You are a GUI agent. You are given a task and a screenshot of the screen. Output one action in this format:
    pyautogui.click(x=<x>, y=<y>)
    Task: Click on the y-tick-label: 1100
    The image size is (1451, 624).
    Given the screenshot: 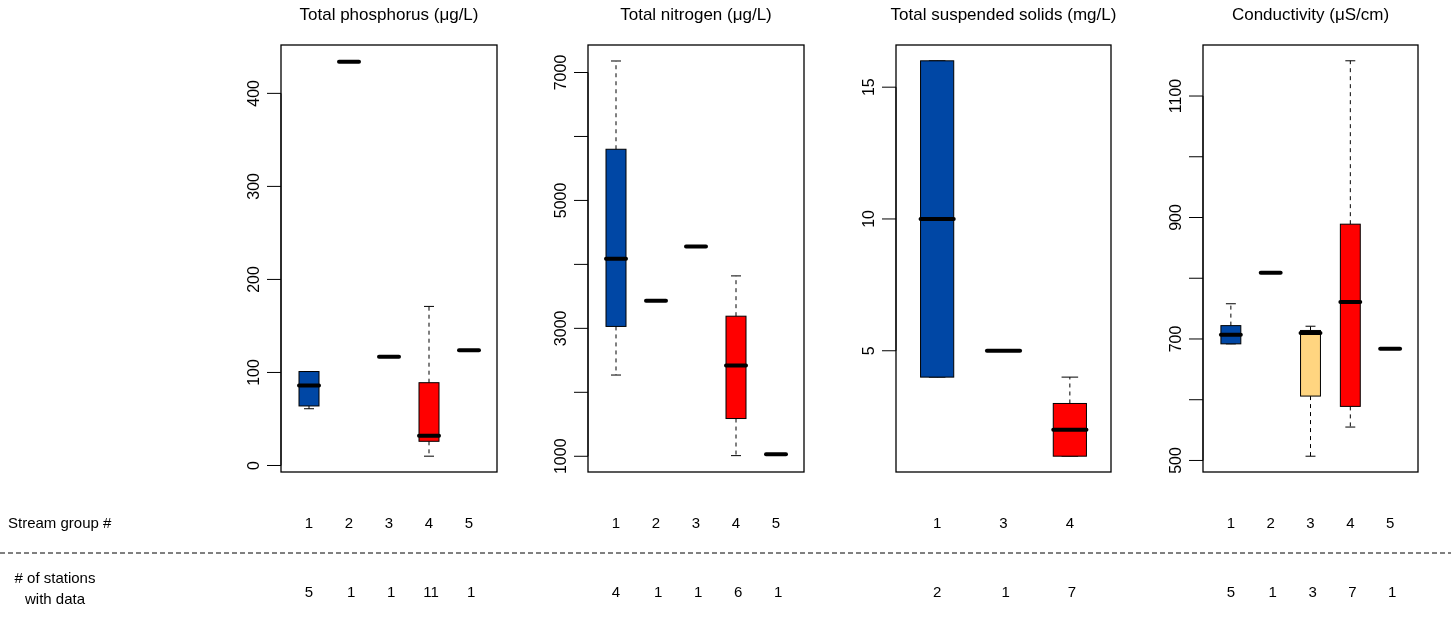 What is the action you would take?
    pyautogui.click(x=1175, y=96)
    